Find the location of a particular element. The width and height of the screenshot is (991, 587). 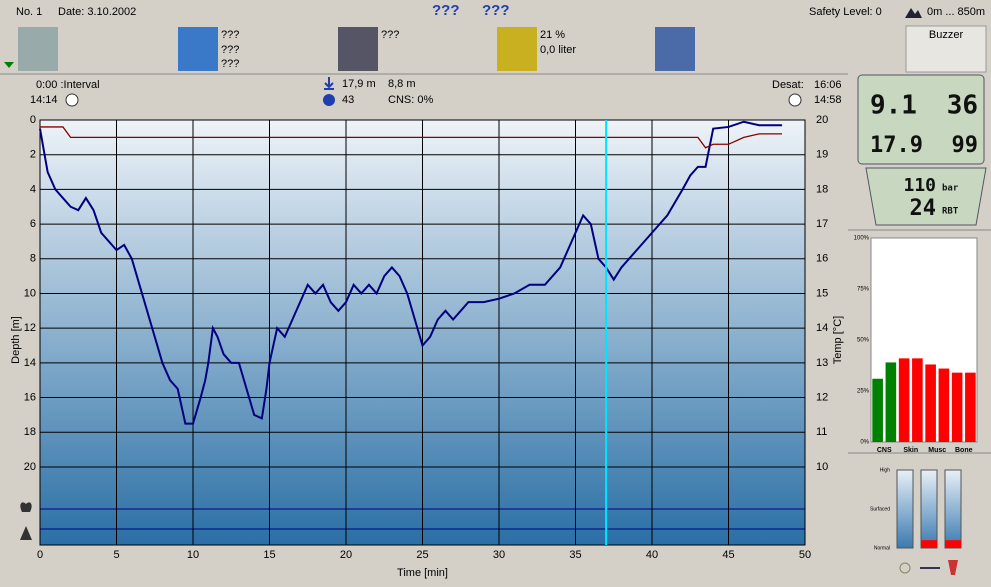

computer-display is located at coordinates (921, 119).